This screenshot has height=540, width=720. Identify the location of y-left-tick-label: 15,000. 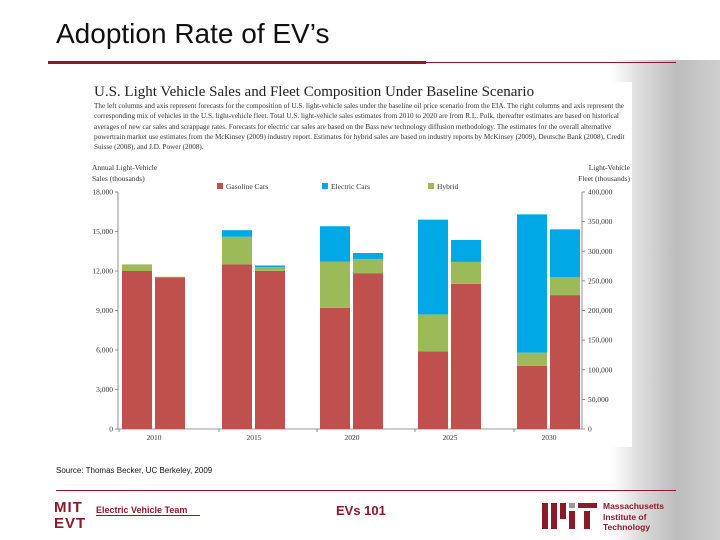
(102, 231).